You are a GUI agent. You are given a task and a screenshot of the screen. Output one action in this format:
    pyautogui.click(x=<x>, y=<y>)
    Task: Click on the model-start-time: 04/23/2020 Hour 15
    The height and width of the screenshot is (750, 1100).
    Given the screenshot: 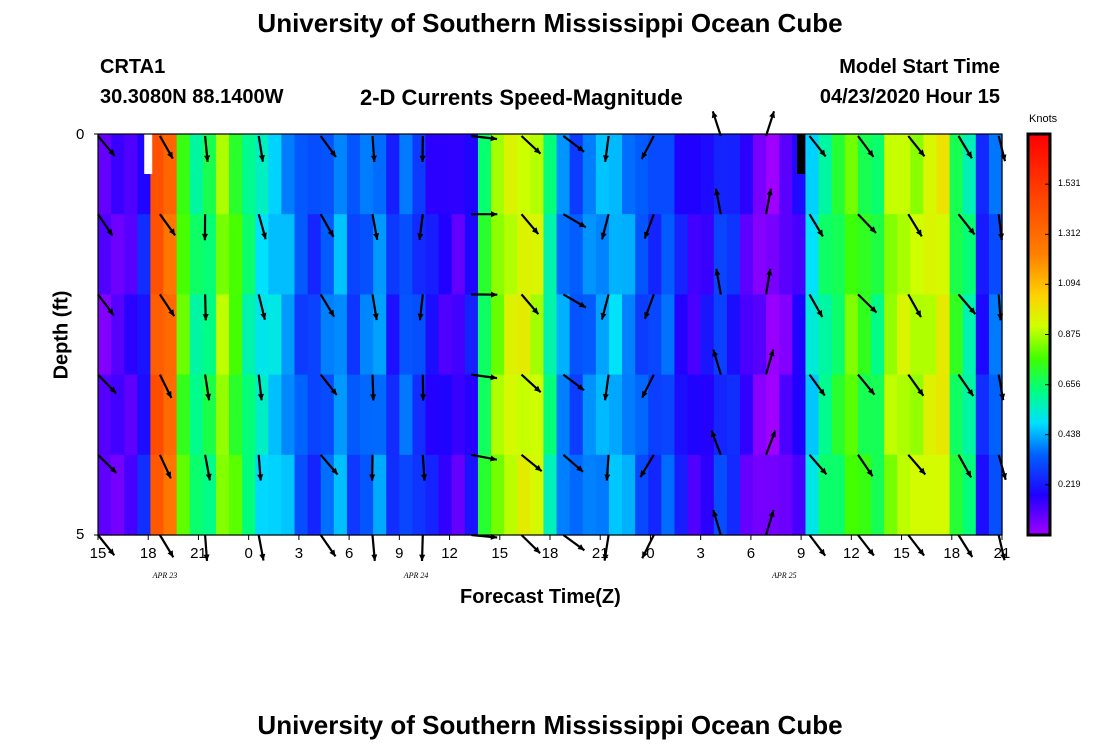 What is the action you would take?
    pyautogui.click(x=909, y=97)
    